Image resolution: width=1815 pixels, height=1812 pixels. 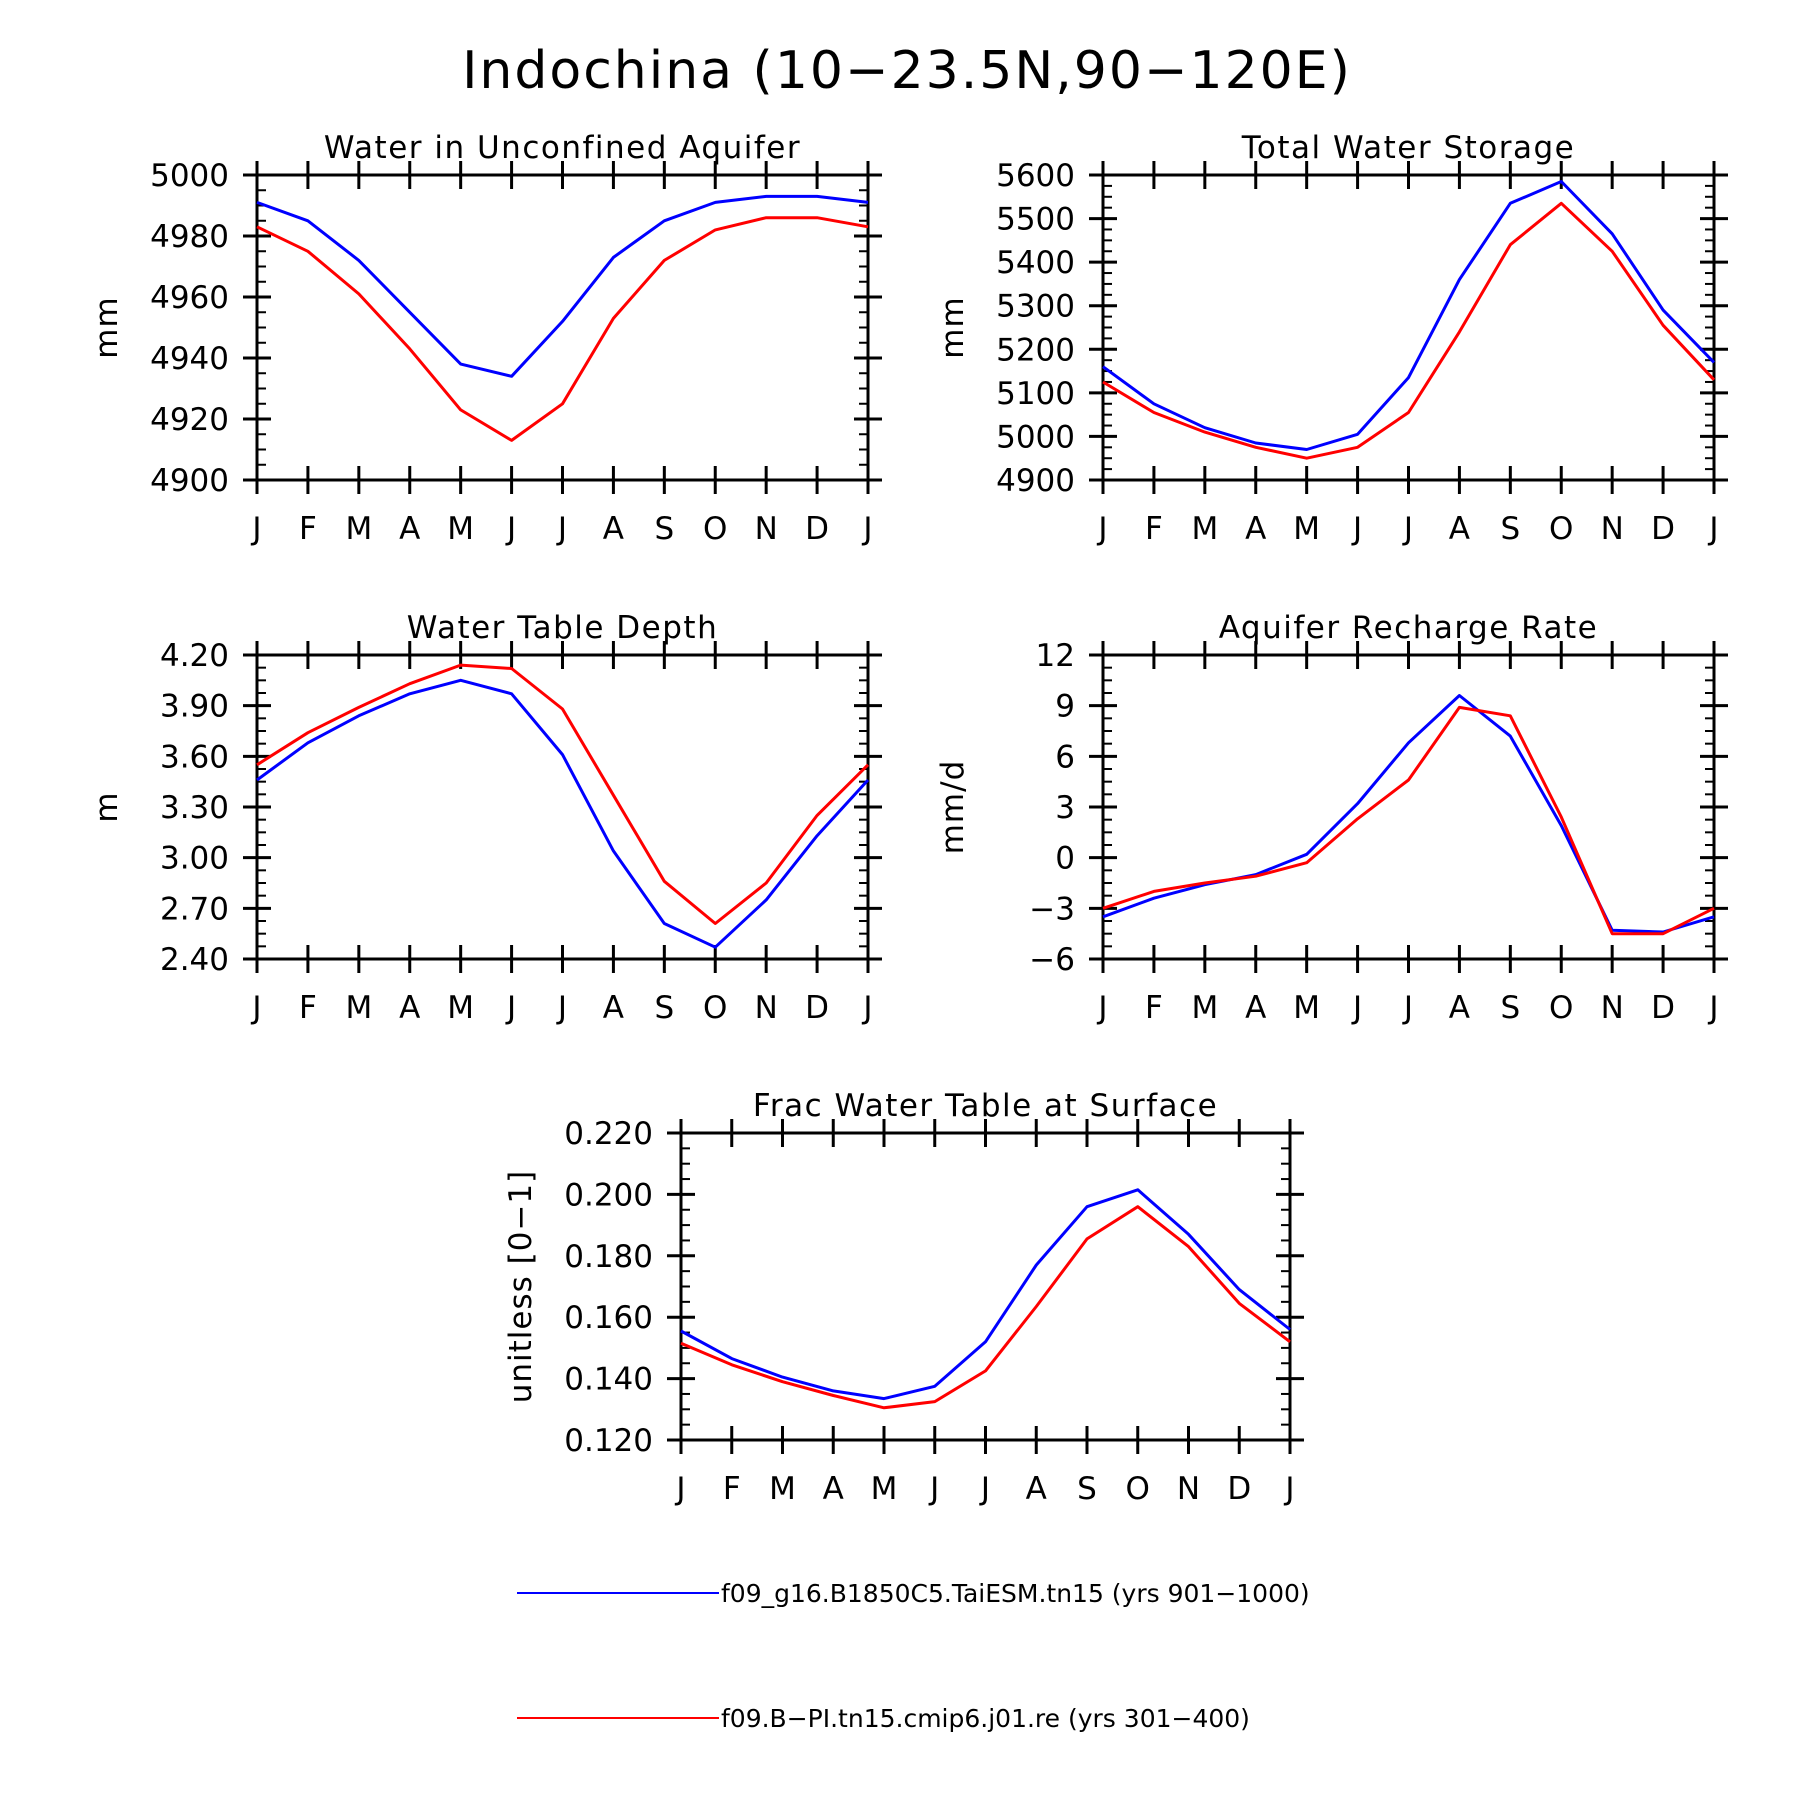 I want to click on y-axis-label: m, so click(x=107, y=806).